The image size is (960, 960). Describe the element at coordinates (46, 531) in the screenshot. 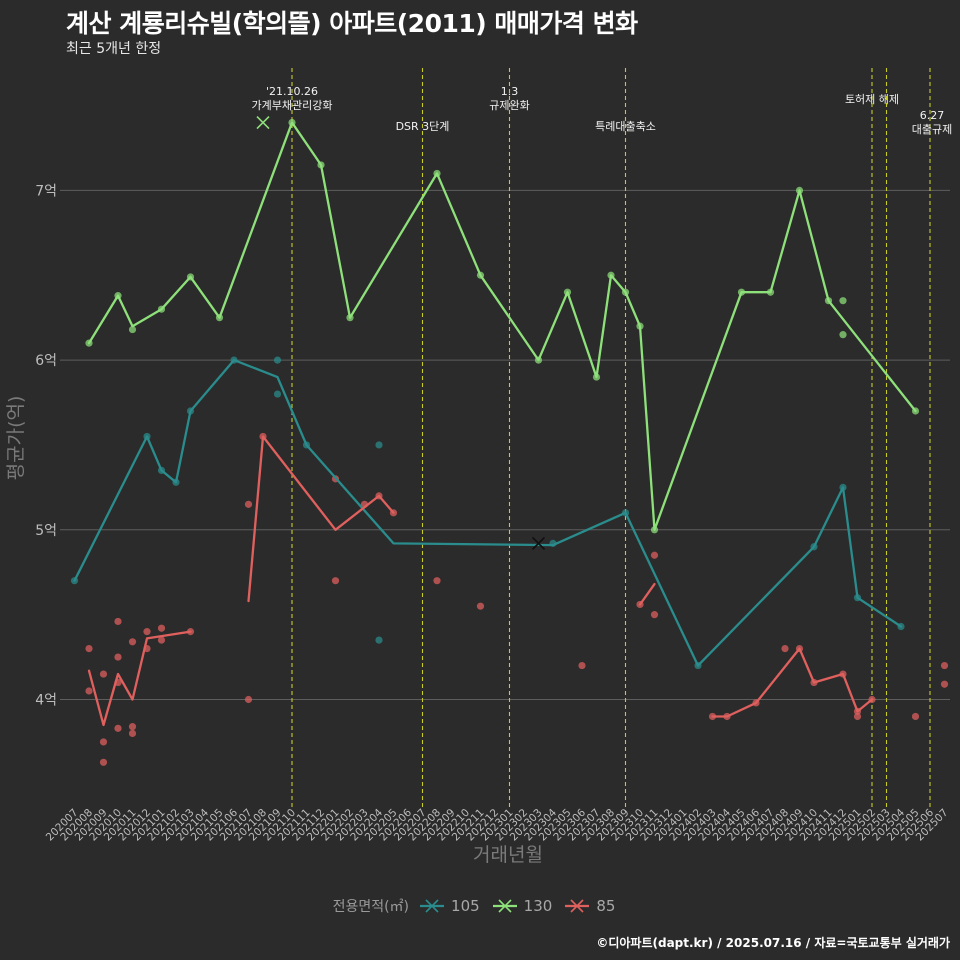

I see `y-tick-label: 5억` at that location.